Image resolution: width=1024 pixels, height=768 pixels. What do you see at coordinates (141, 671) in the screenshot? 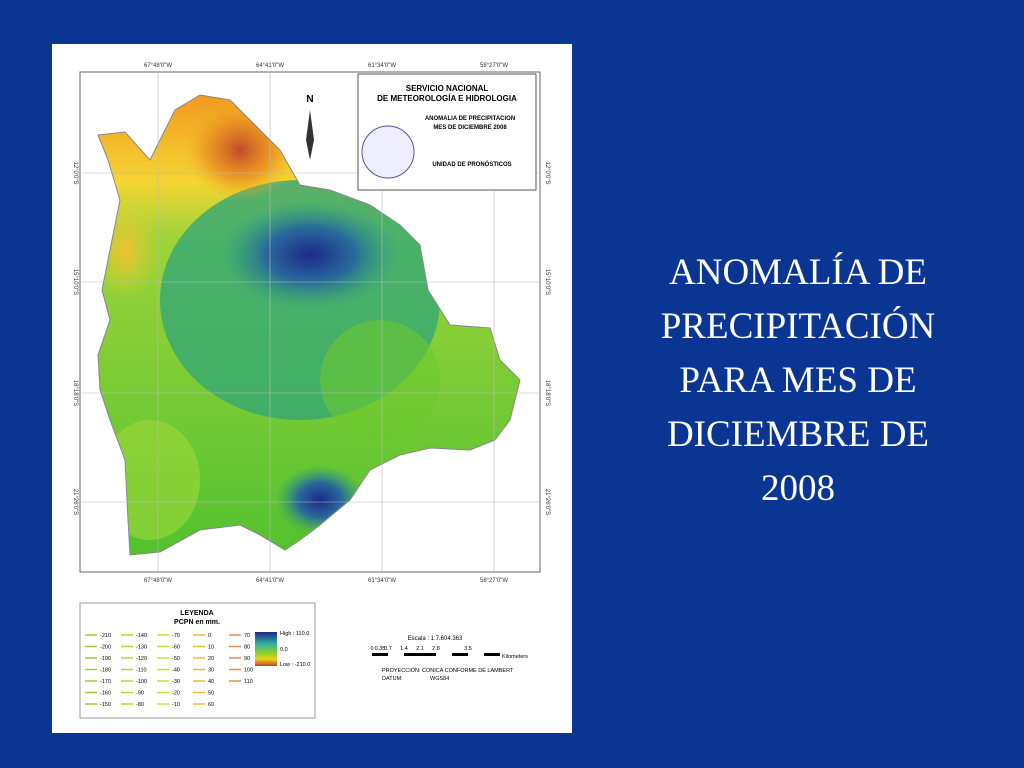
I see `legend-value: -110` at bounding box center [141, 671].